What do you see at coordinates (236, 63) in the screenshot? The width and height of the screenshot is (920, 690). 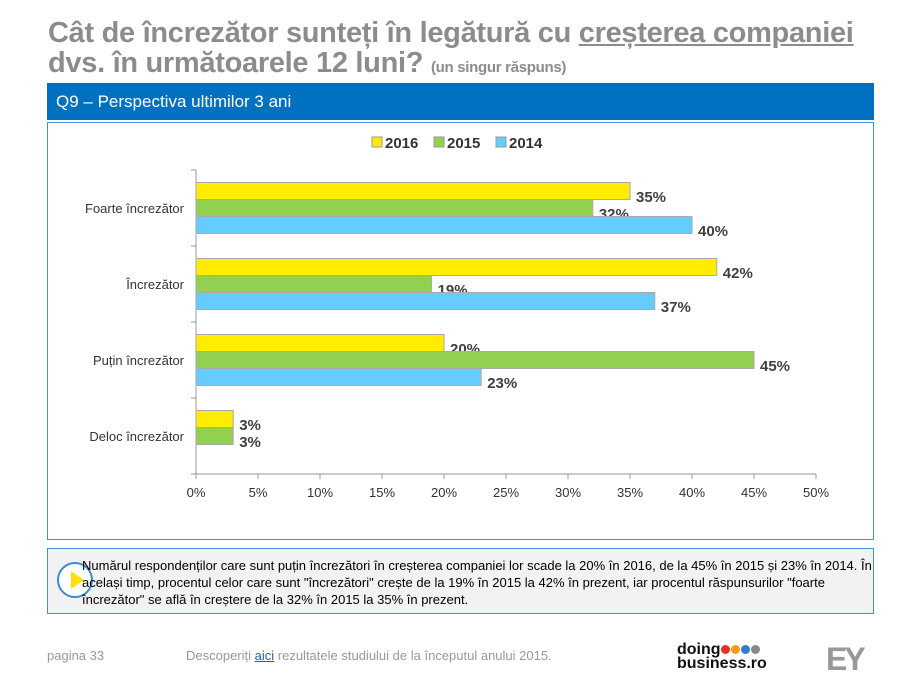 I see `title-line2: dvs. în următoarele 12 luni?` at bounding box center [236, 63].